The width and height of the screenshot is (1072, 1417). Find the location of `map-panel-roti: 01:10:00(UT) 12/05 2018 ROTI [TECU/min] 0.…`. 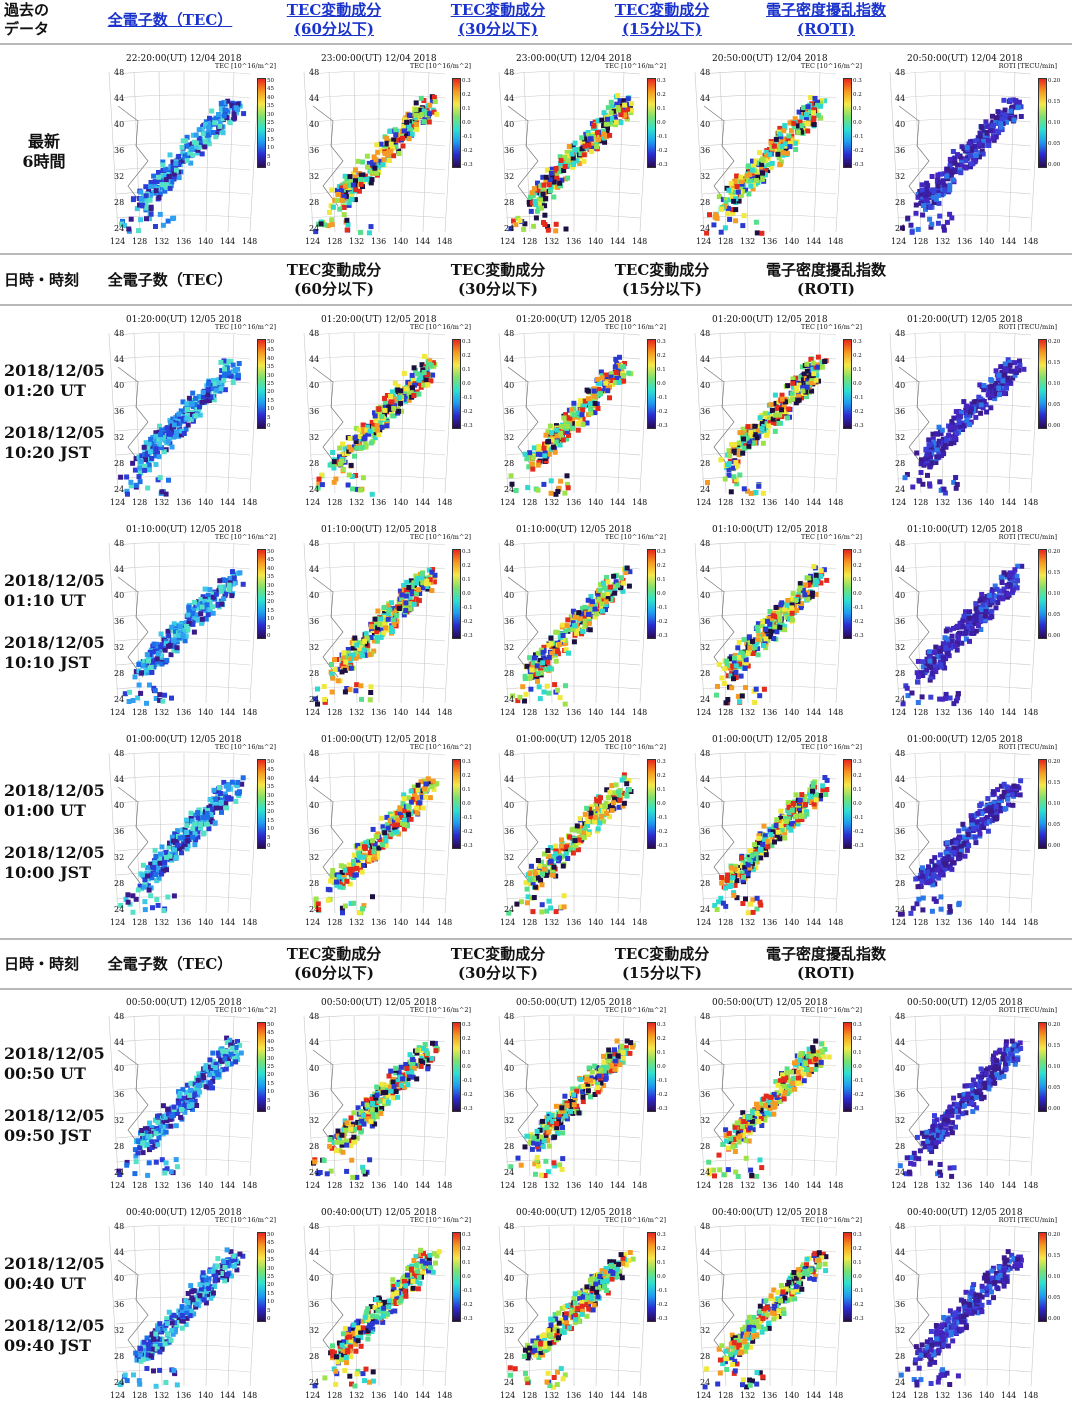

map-panel-roti: 01:10:00(UT) 12/05 2018 ROTI [TECU/min] 0.… is located at coordinates (975, 621).